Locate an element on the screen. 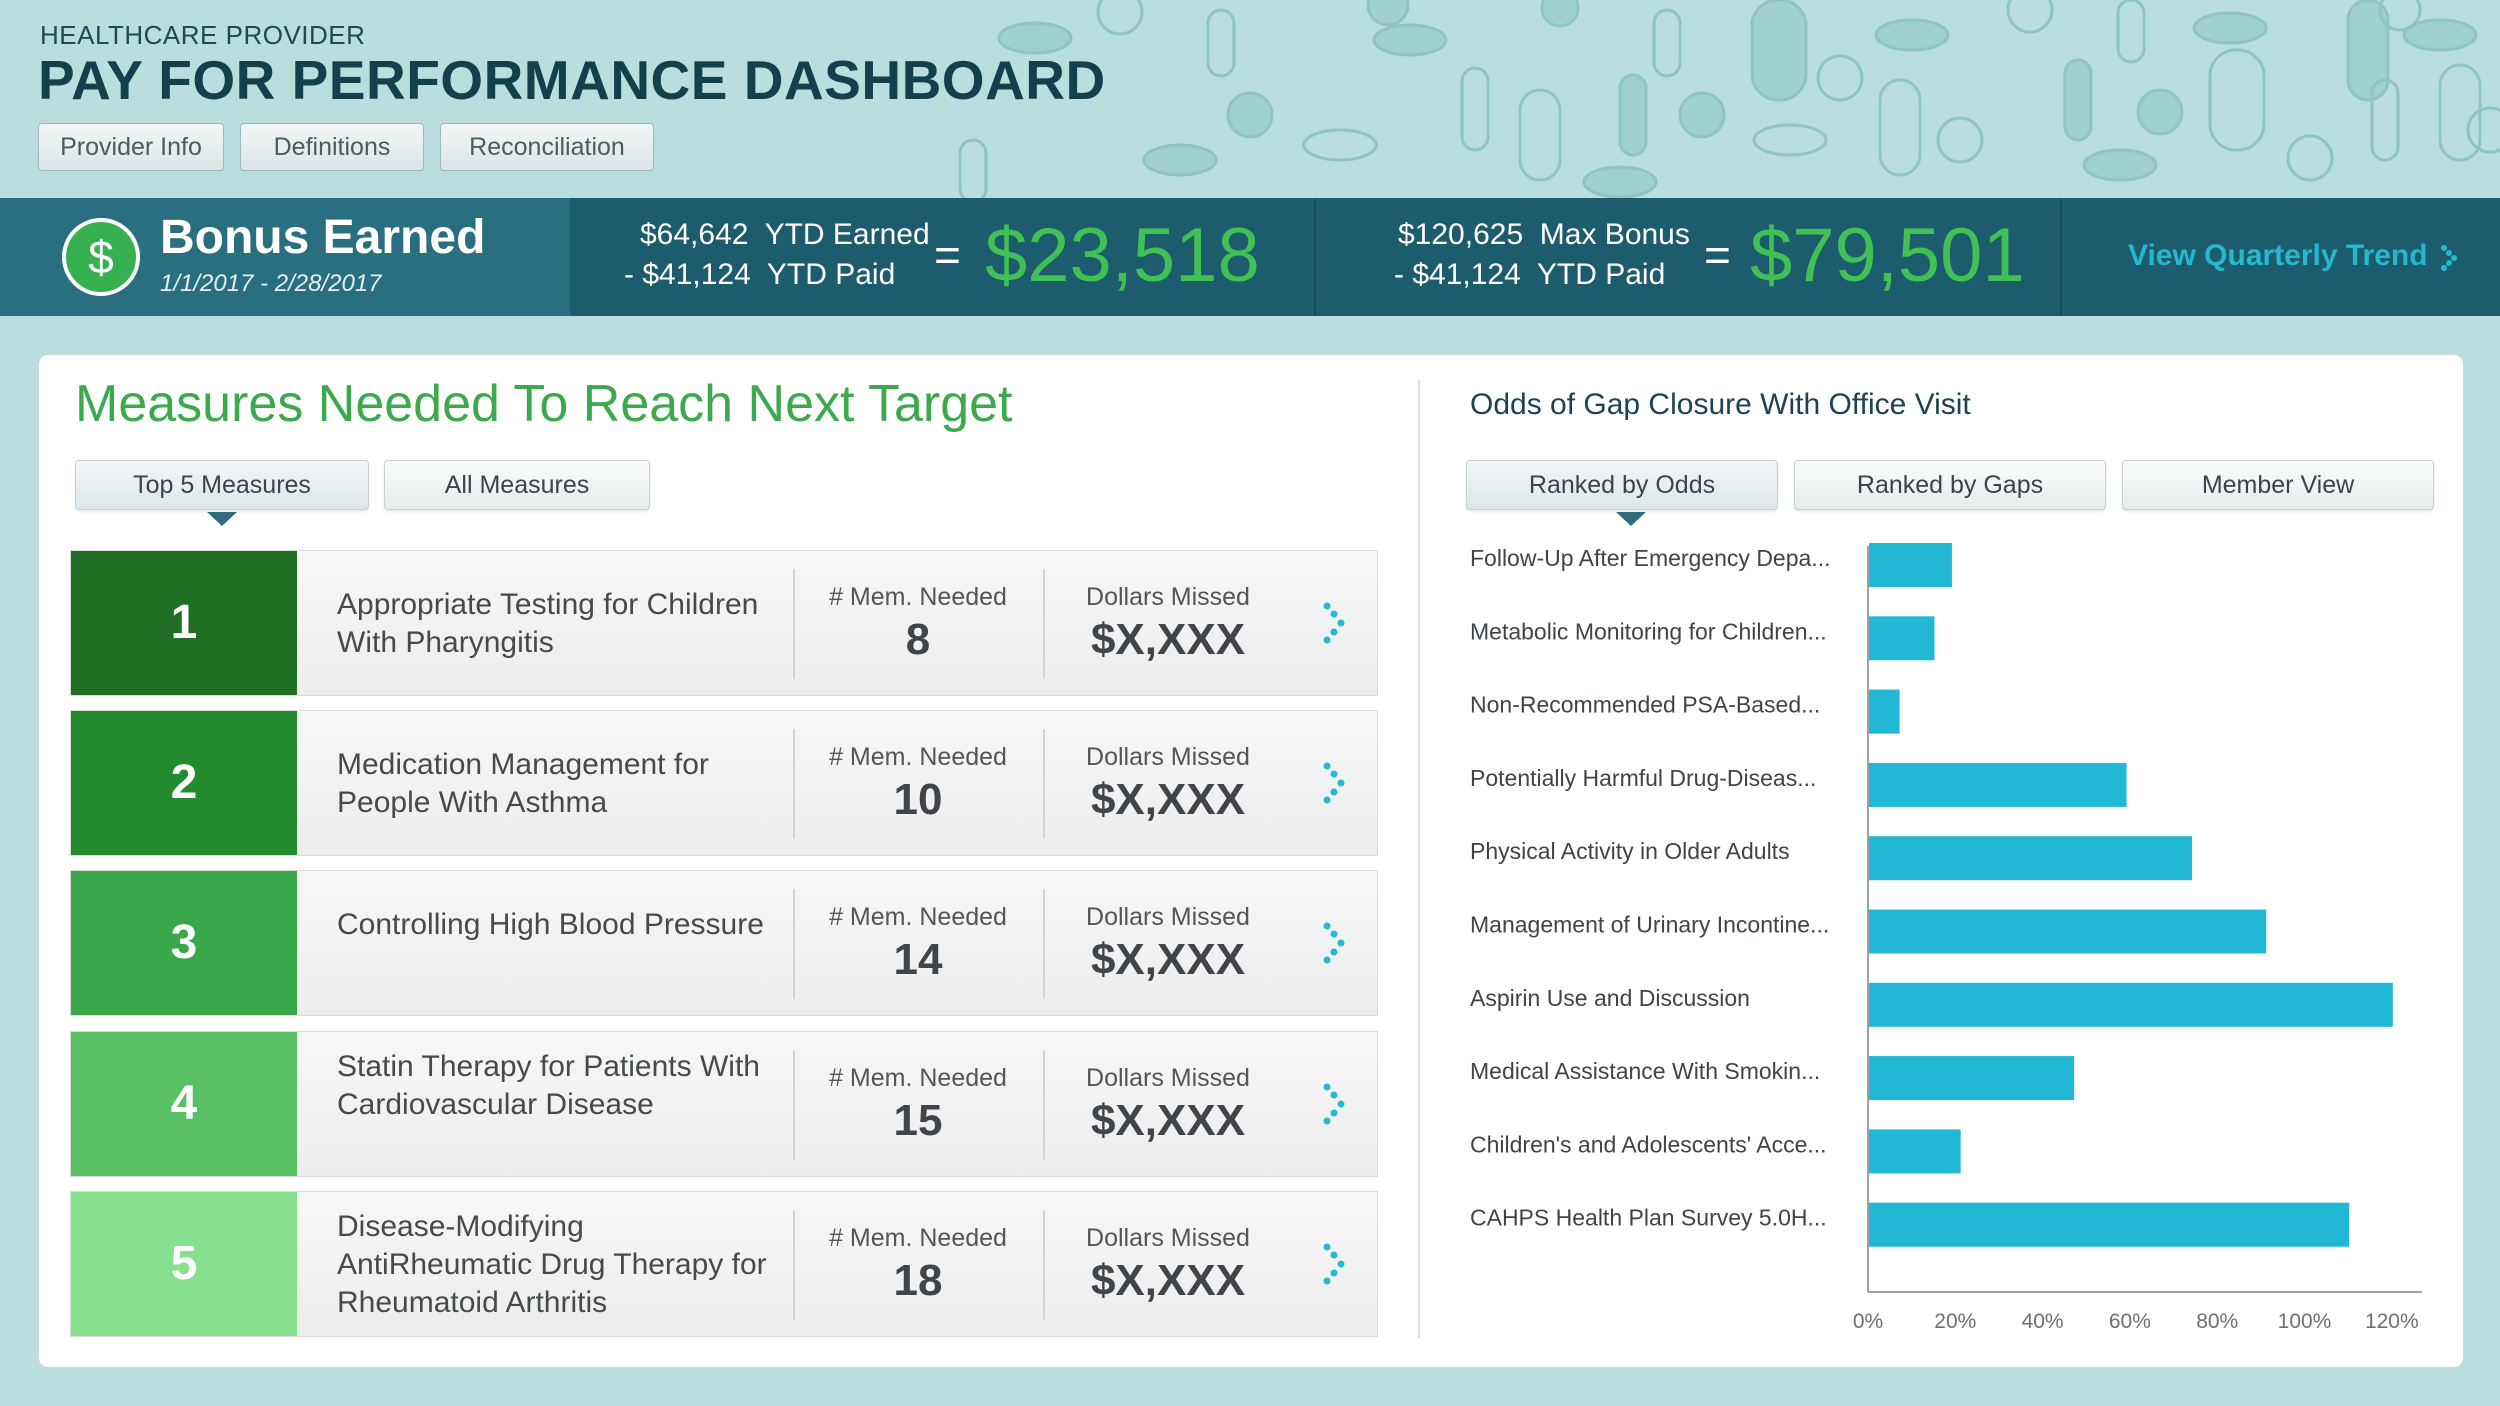  max-ytd-paid-line: - $41,124 YTD Paid is located at coordinates (1530, 274).